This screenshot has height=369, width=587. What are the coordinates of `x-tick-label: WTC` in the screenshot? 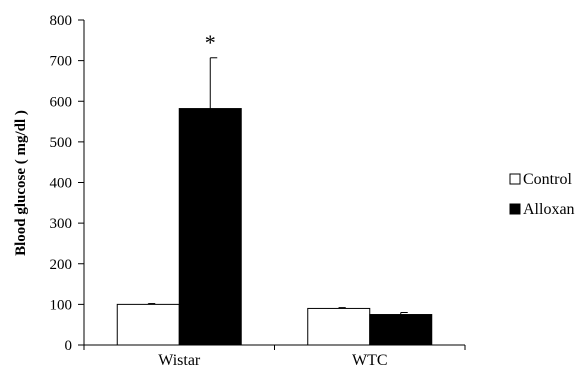 It's located at (370, 360).